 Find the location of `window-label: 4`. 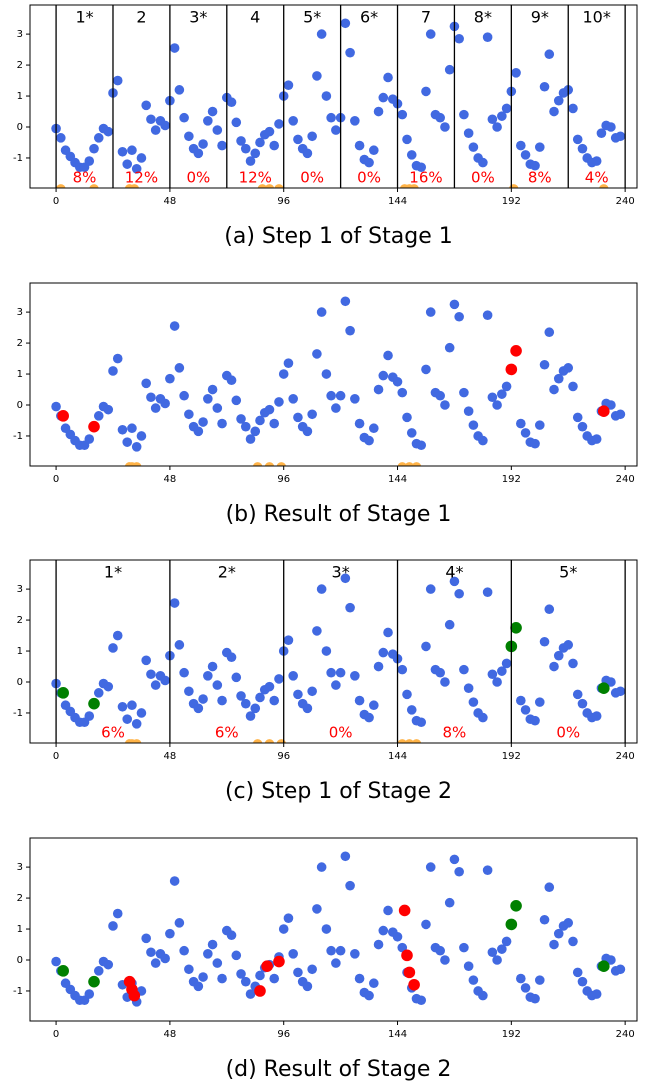

window-label: 4 is located at coordinates (255, 17).